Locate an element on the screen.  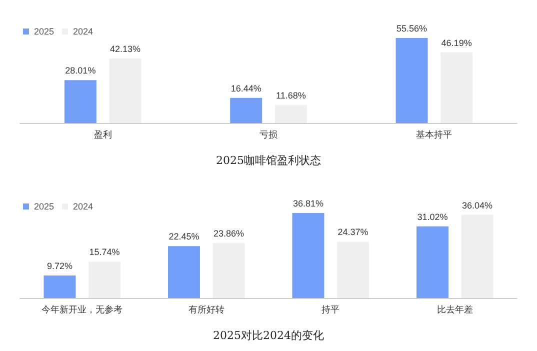
data-label: 55.56% is located at coordinates (412, 29).